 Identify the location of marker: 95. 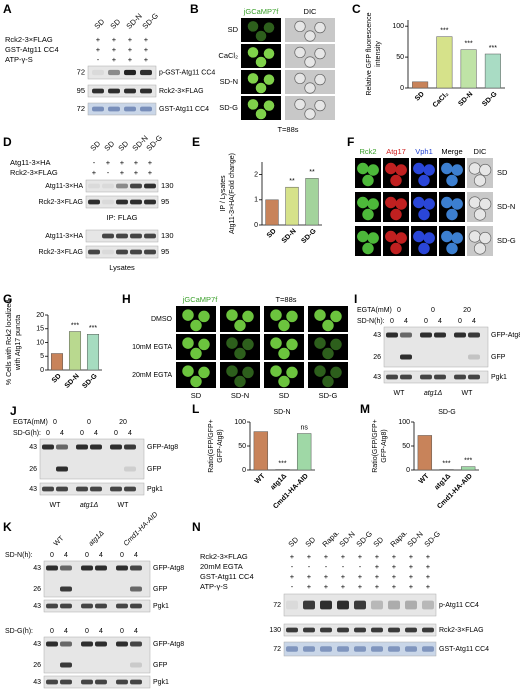
(81, 90).